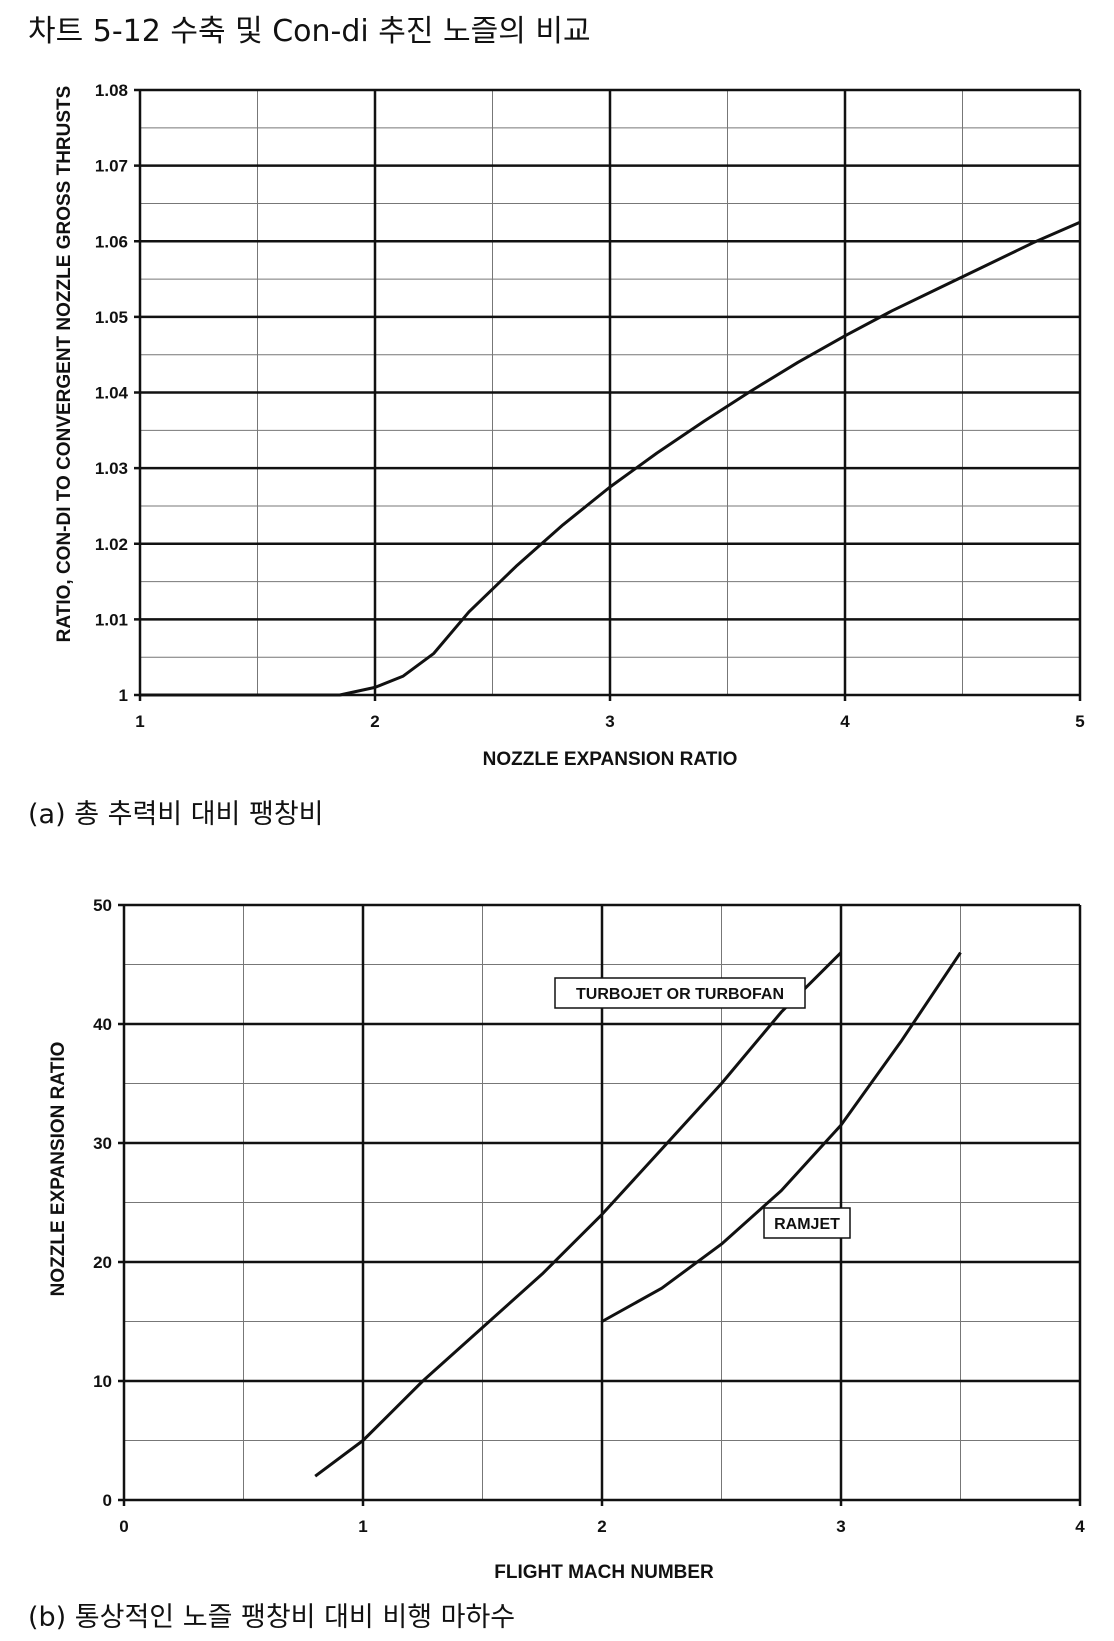 Image resolution: width=1114 pixels, height=1641 pixels. Describe the element at coordinates (107, 1500) in the screenshot. I see `y-tick-label: 0` at that location.